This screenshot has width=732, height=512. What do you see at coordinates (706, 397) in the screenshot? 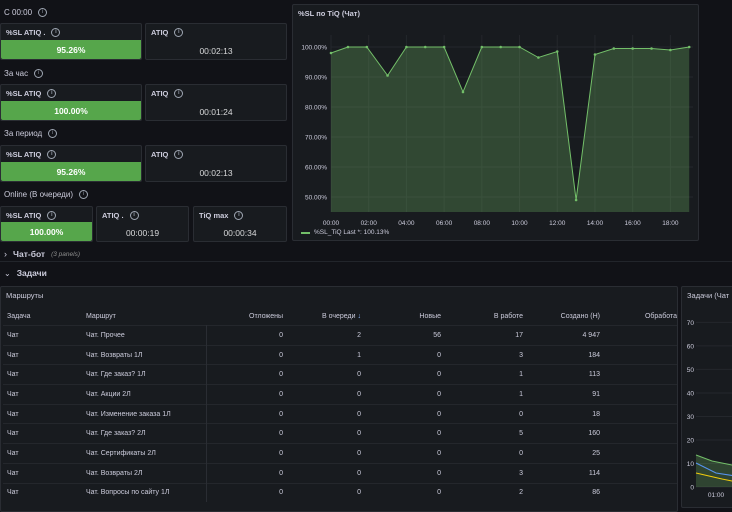
I see `tasks-chart-panel: Задачи (Чат 0 10 20 30 40 50 60 70 01:00` at bounding box center [706, 397].